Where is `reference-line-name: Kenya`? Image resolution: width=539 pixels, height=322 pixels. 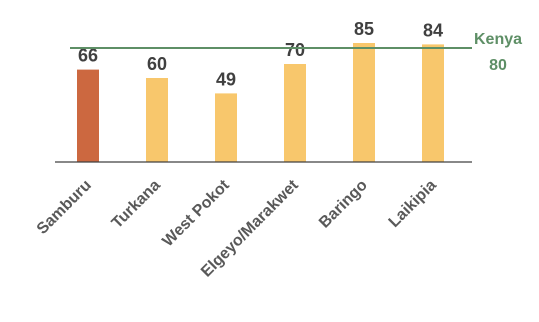 reference-line-name: Kenya is located at coordinates (498, 39).